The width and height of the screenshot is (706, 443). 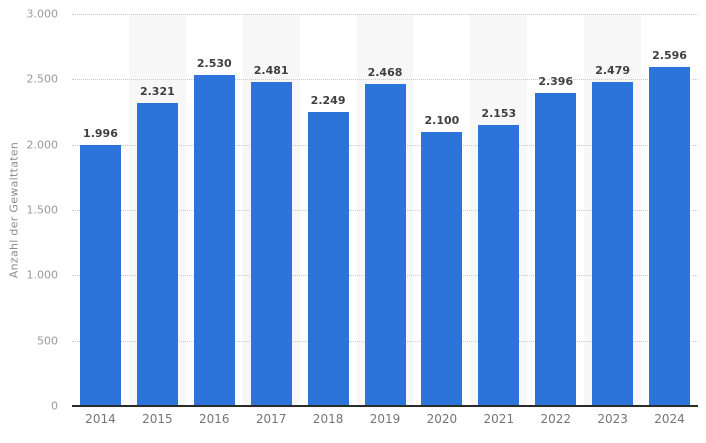 What do you see at coordinates (14, 210) in the screenshot?
I see `y-axis-title: Anzahl der Gewalttaten` at bounding box center [14, 210].